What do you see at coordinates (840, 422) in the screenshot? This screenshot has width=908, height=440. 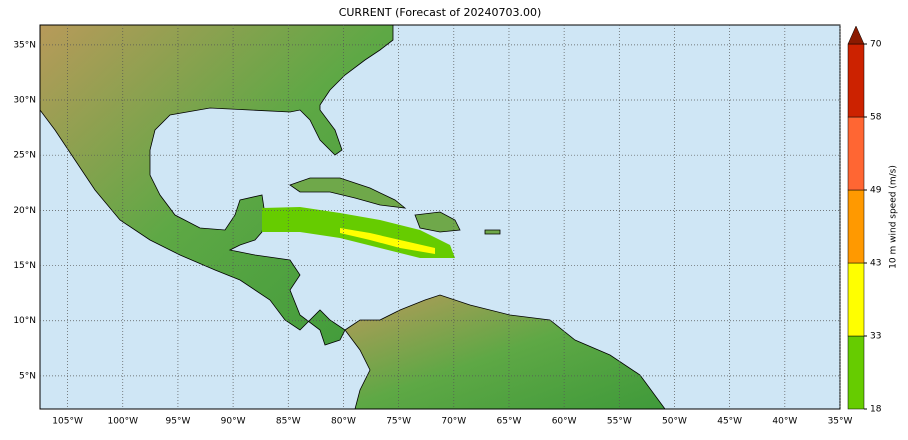 I see `x-tick-label: 35°W` at bounding box center [840, 422].